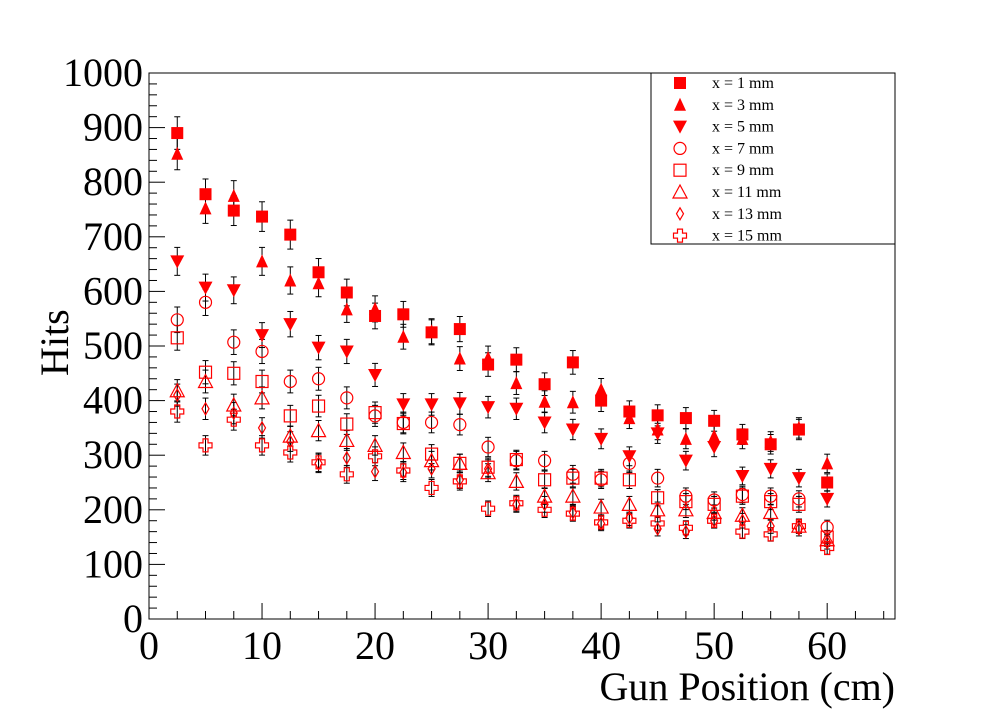 Image resolution: width=996 pixels, height=728 pixels. Describe the element at coordinates (133, 618) in the screenshot. I see `y-tick-label: 0` at that location.